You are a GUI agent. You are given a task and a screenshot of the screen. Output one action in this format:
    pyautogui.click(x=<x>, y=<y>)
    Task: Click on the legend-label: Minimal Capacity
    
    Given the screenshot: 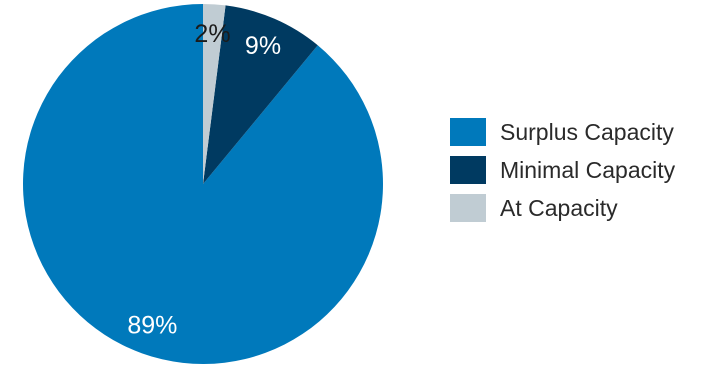 What is the action you would take?
    pyautogui.click(x=588, y=169)
    